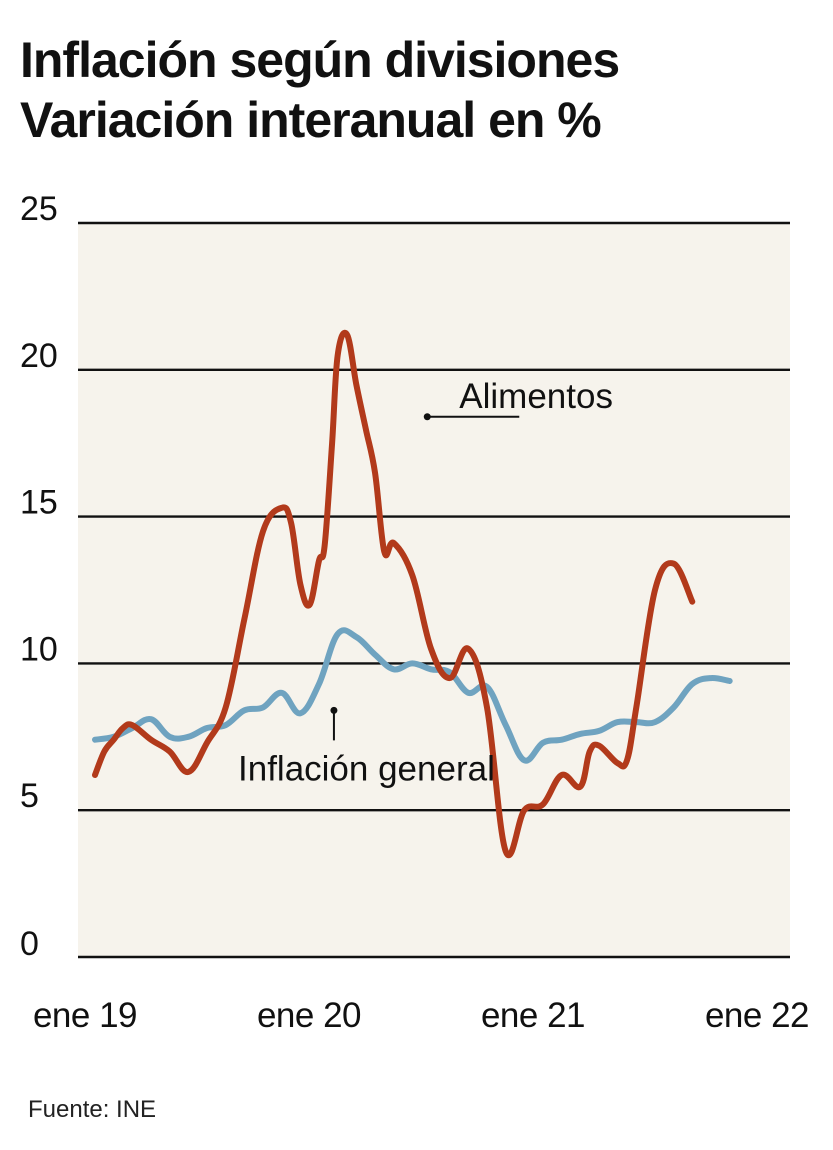 This screenshot has width=833, height=1150. Describe the element at coordinates (29, 796) in the screenshot. I see `y-tick-label: 5` at that location.